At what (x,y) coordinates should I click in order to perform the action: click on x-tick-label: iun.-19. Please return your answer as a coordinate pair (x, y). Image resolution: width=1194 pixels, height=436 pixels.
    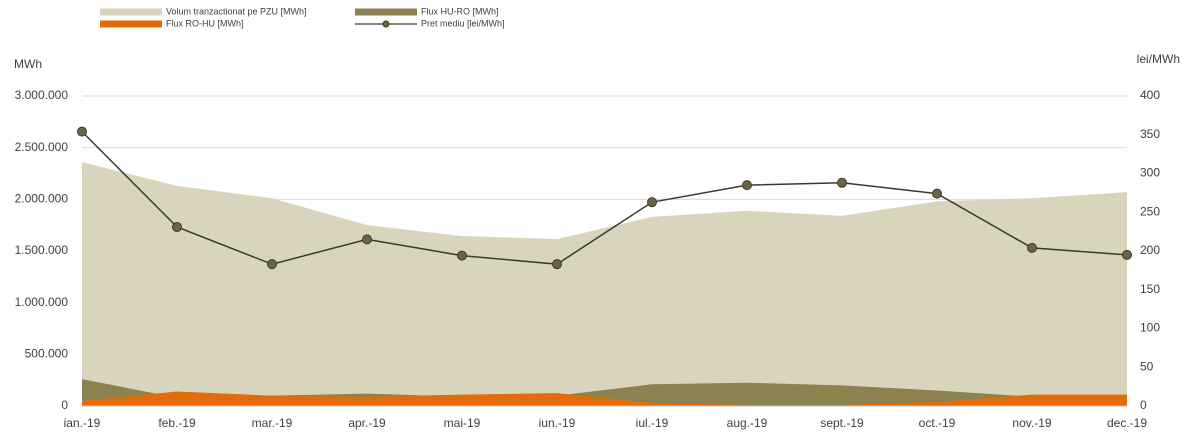
    Looking at the image, I should click on (557, 423).